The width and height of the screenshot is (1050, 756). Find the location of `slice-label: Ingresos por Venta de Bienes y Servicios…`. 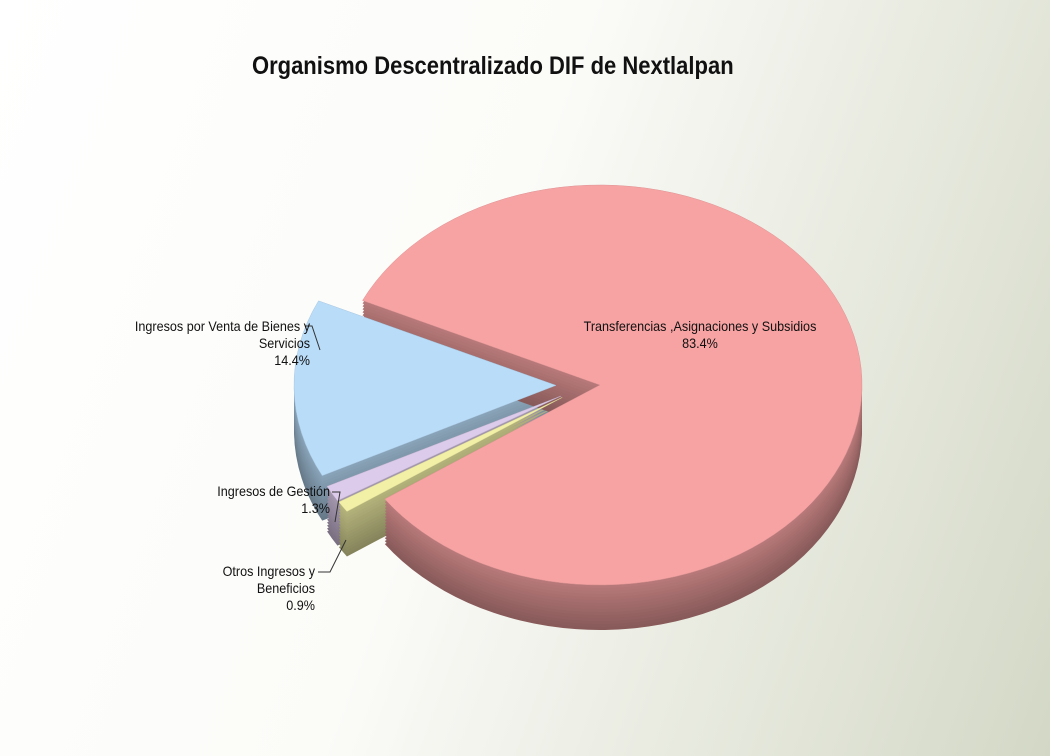

slice-label: Ingresos por Venta de Bienes y Servicios… is located at coordinates (197, 343).